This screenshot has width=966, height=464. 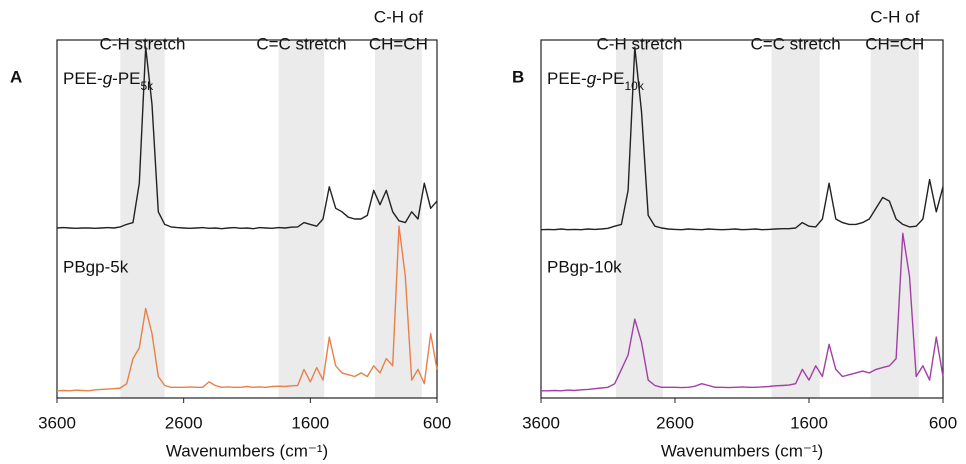 I want to click on panel-label: B, so click(x=518, y=76).